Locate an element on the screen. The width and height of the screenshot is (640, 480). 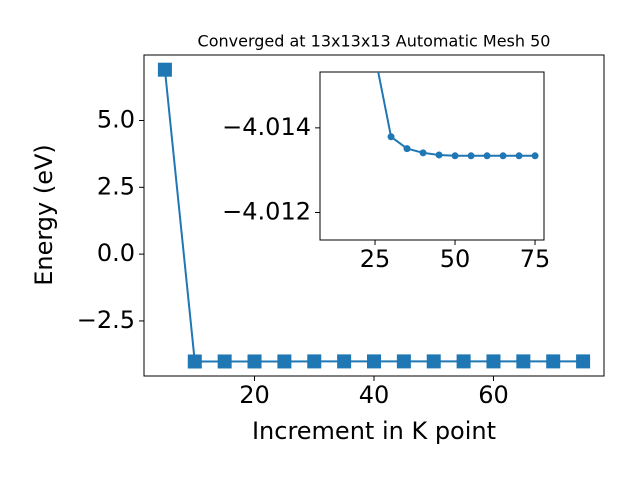
x-tick-label: 75 is located at coordinates (535, 259).